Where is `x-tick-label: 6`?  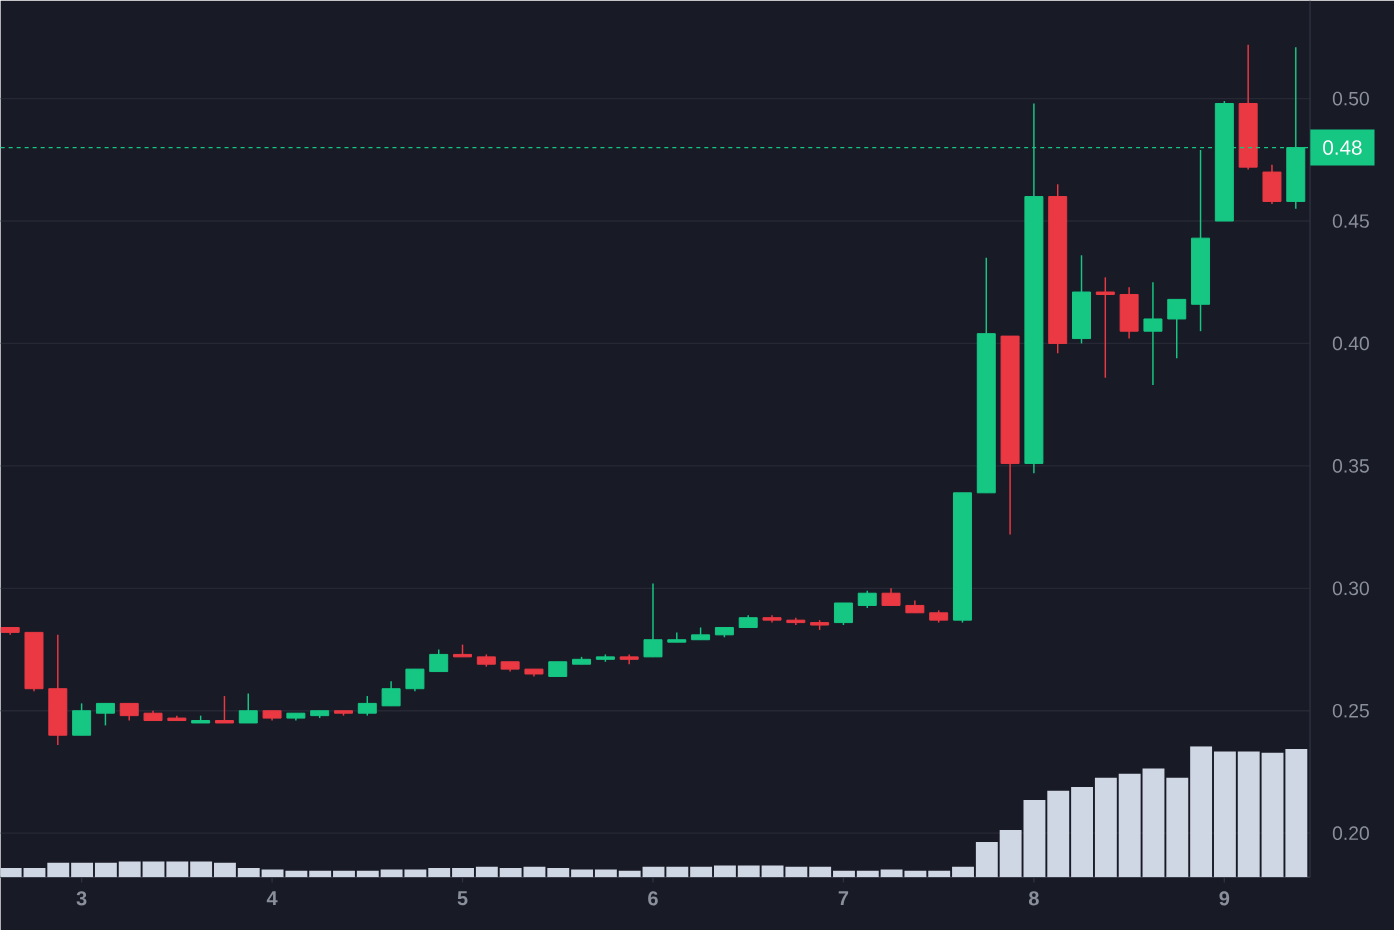
x-tick-label: 6 is located at coordinates (653, 898).